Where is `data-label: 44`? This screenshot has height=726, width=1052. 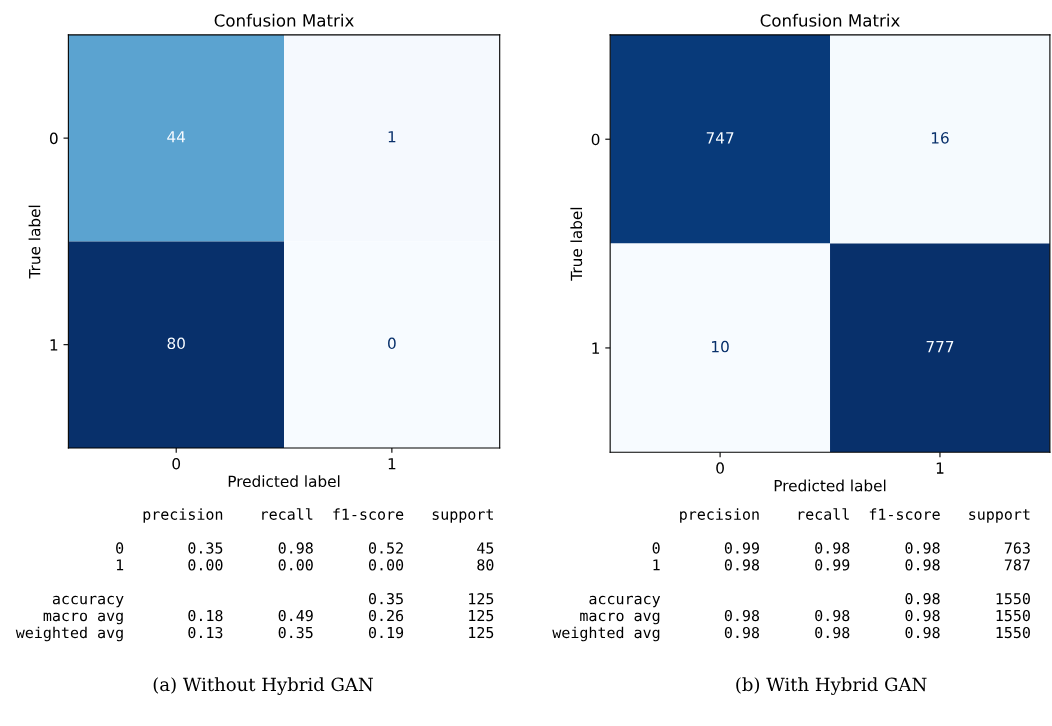
data-label: 44 is located at coordinates (176, 137).